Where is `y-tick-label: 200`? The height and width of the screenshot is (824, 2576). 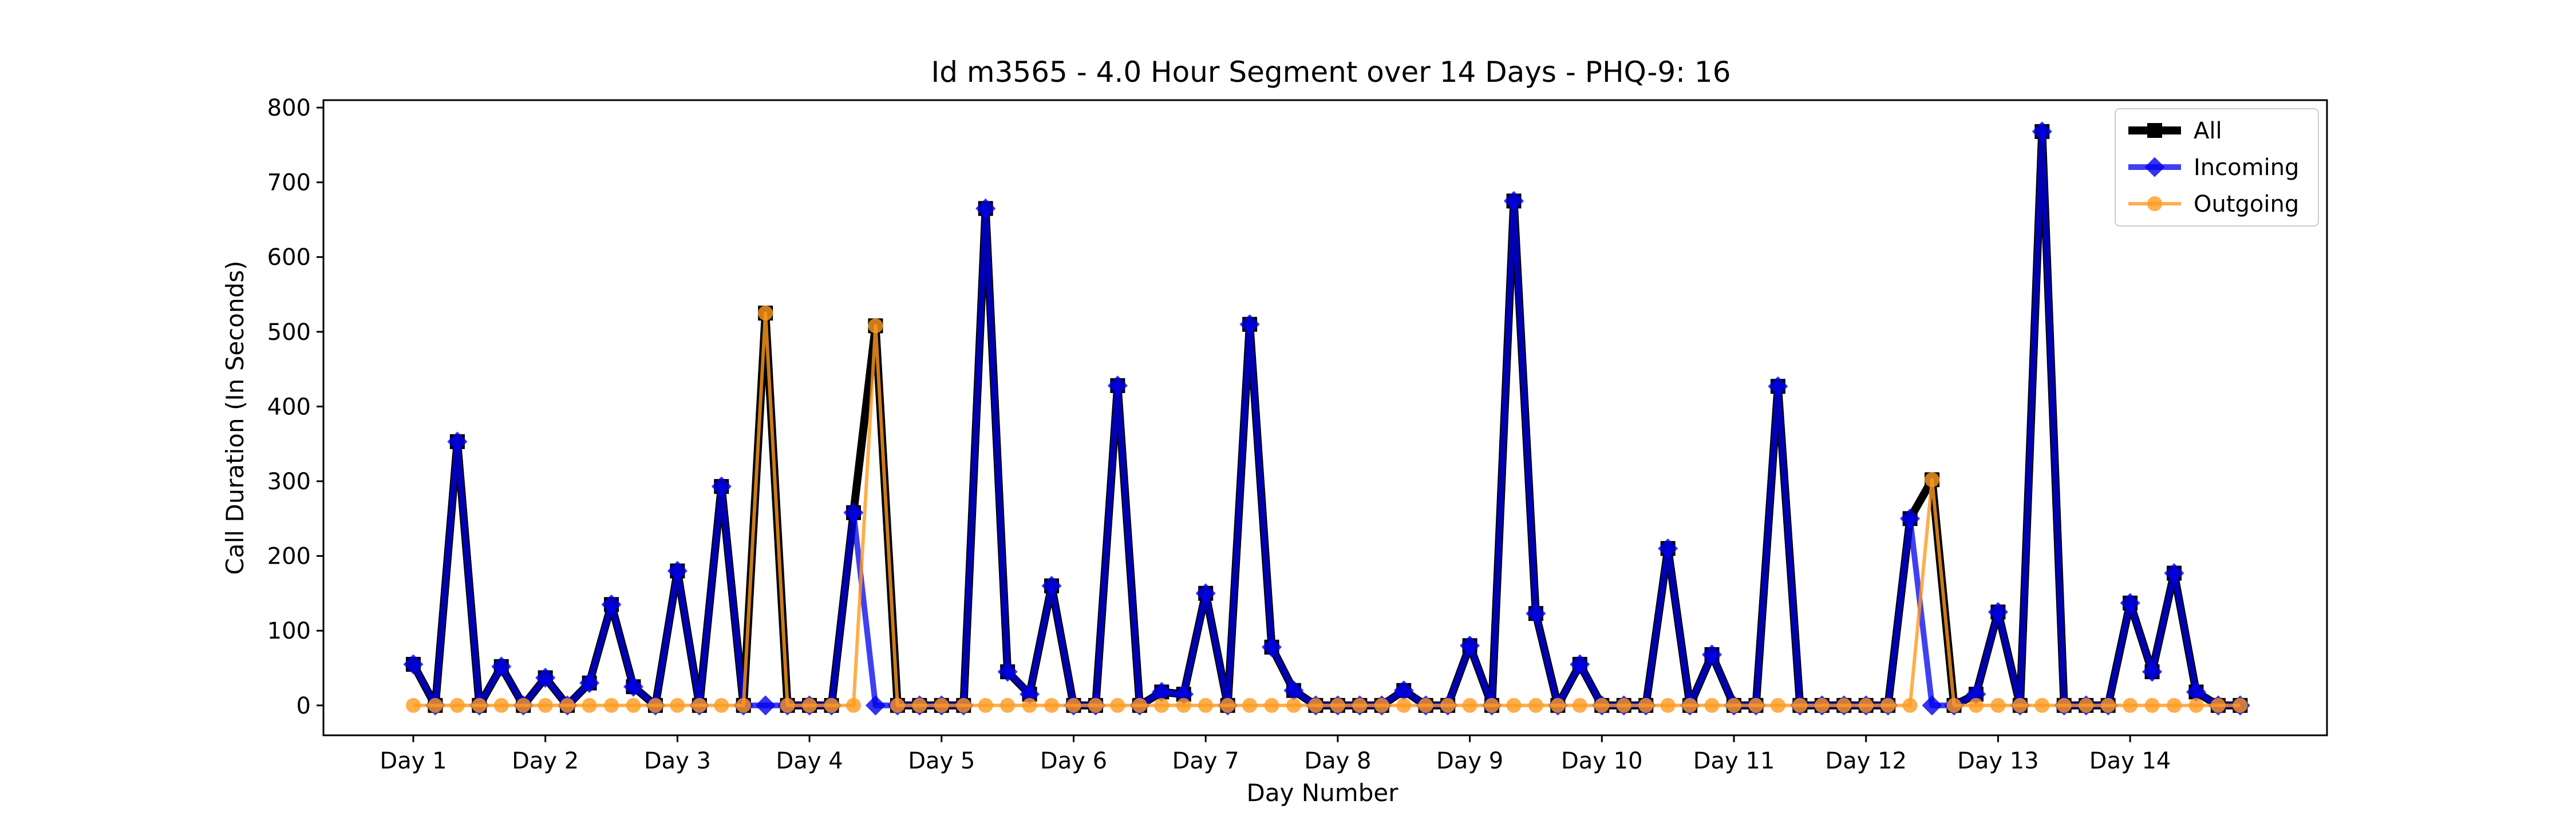
y-tick-label: 200 is located at coordinates (289, 557).